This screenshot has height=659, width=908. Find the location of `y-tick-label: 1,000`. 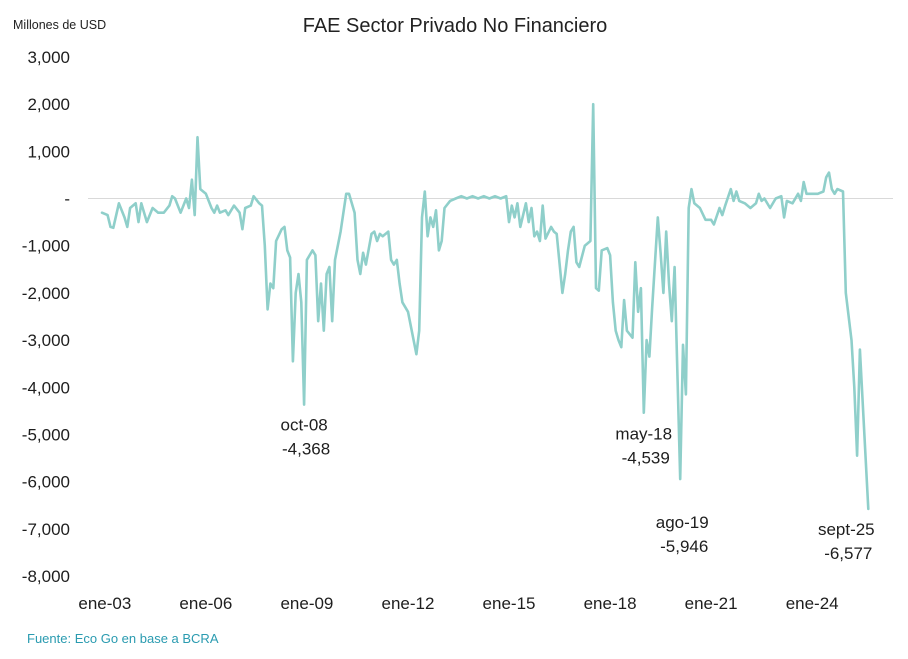

y-tick-label: 1,000 is located at coordinates (48, 151).